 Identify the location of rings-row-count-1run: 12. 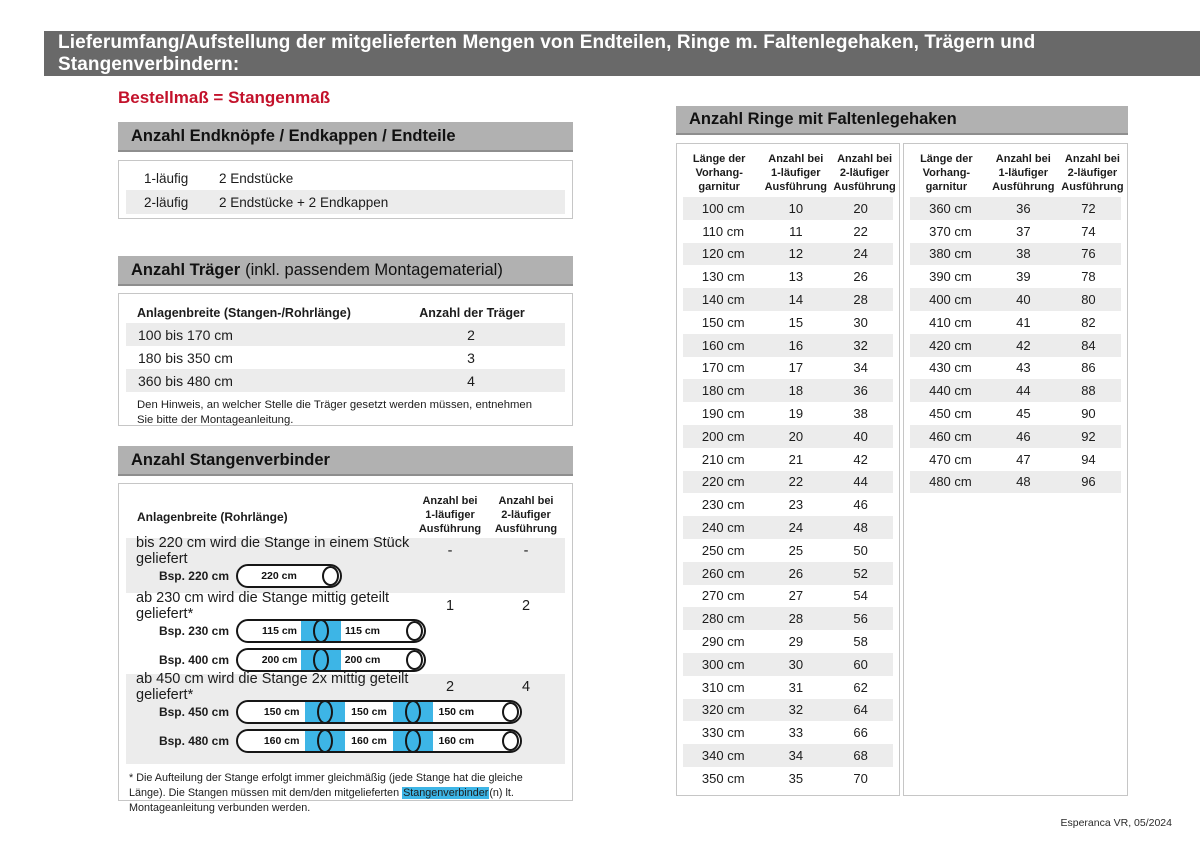
(796, 254).